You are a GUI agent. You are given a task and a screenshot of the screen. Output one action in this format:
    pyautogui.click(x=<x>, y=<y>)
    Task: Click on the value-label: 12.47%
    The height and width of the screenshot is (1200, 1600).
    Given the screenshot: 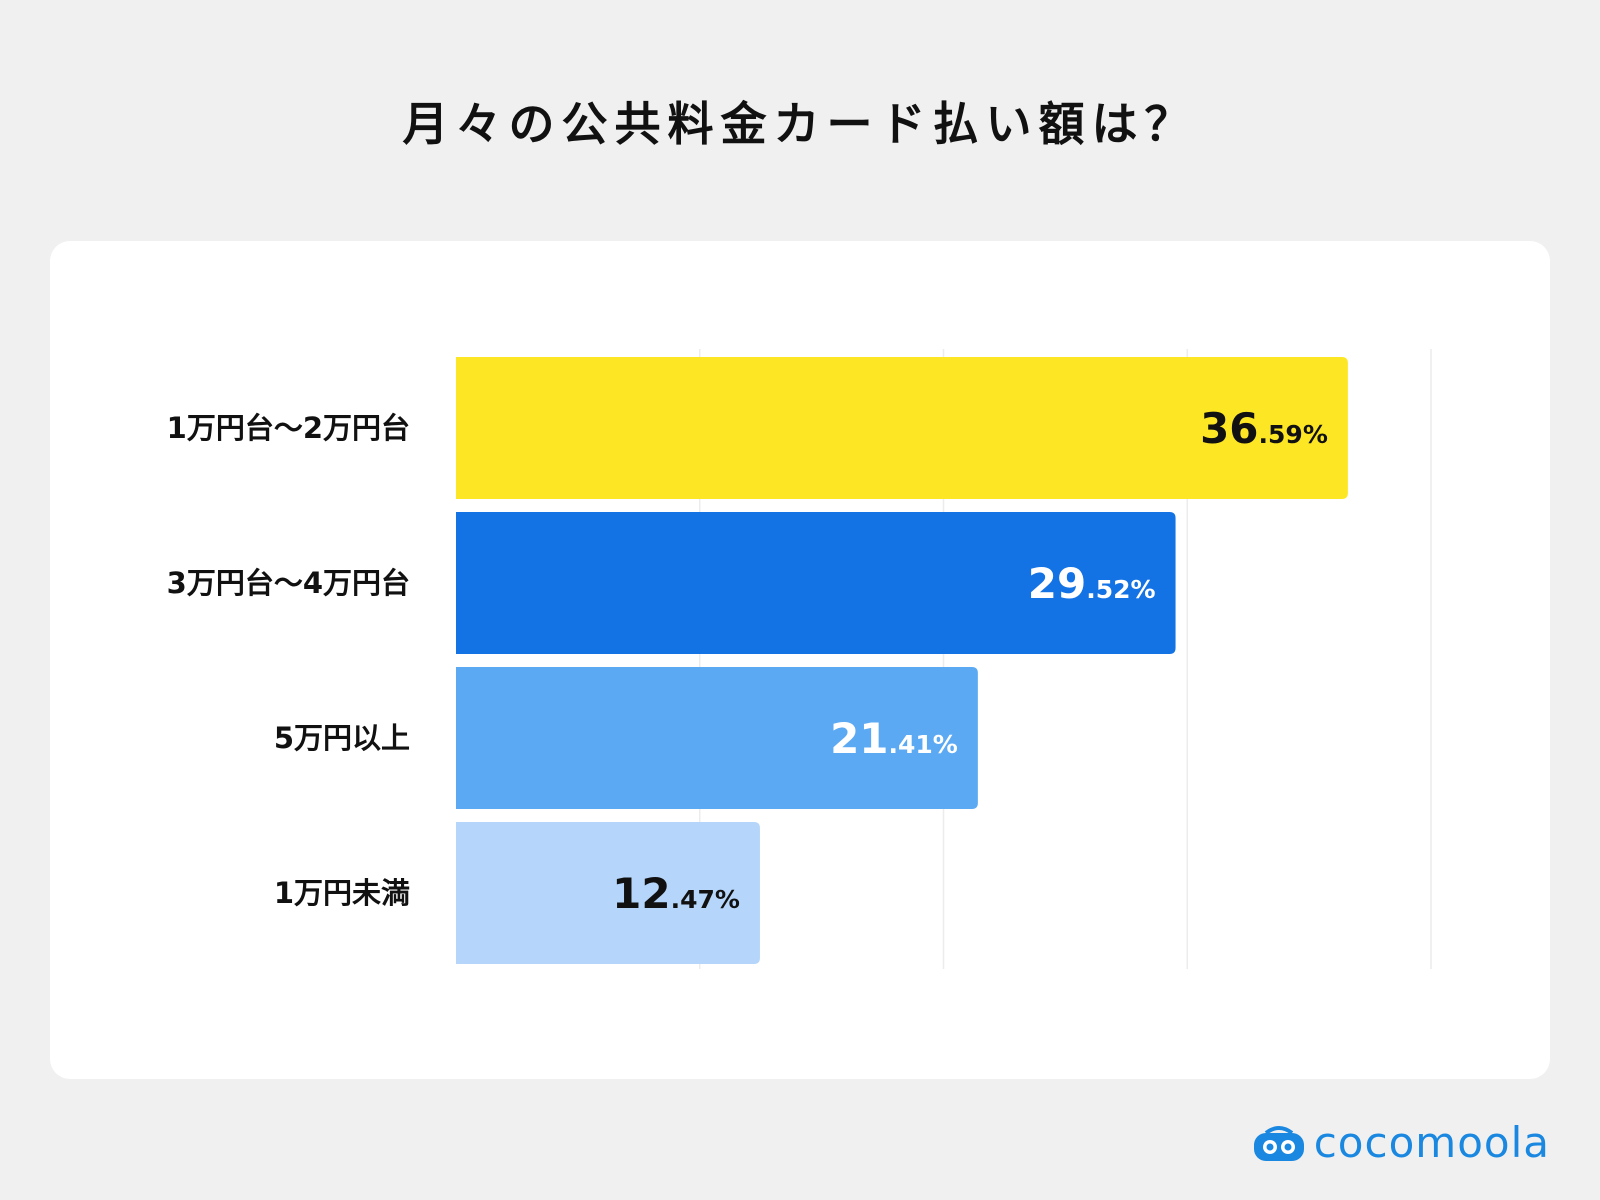 What is the action you would take?
    pyautogui.click(x=676, y=893)
    